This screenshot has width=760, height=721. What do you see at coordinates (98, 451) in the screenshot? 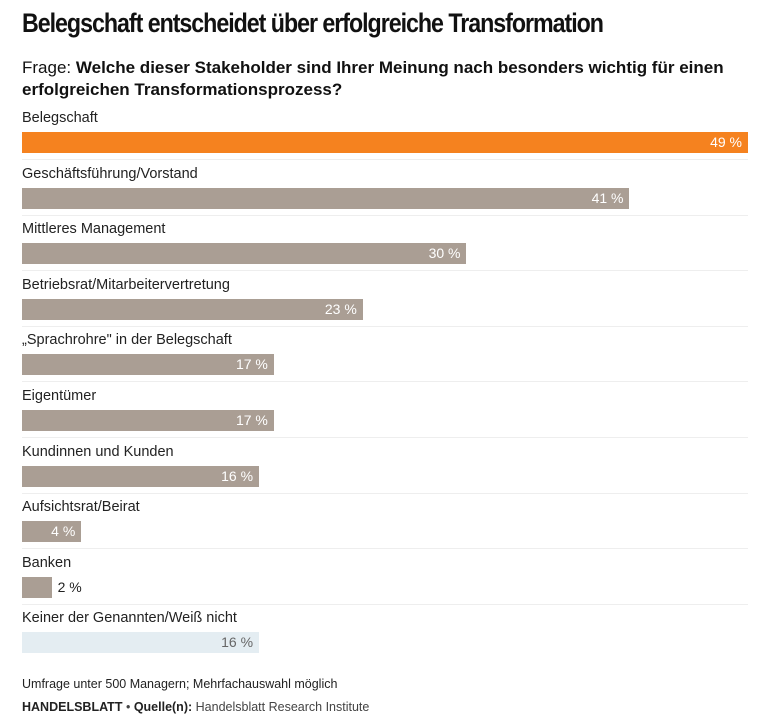
I see `category-label: Kundinnen und Kunden` at bounding box center [98, 451].